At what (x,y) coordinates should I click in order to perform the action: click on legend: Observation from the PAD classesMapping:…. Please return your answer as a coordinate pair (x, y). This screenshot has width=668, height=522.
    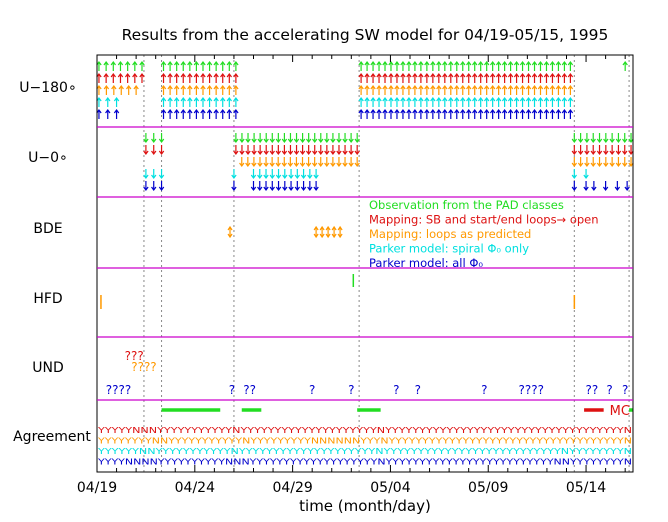
    Looking at the image, I should click on (484, 234).